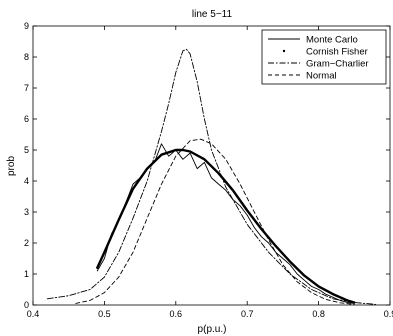  What do you see at coordinates (26, 212) in the screenshot?
I see `y-tick-label: 3` at bounding box center [26, 212].